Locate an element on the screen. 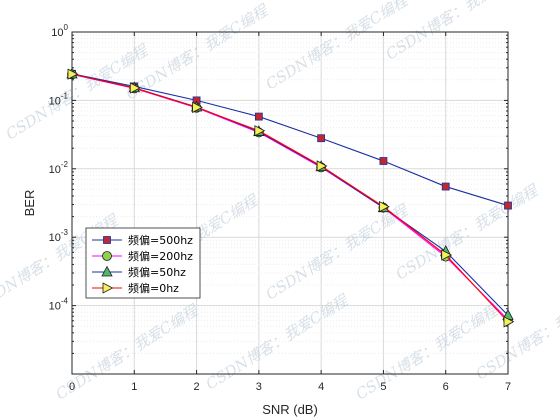 This screenshot has height=420, width=560. x-tick-label: 6 is located at coordinates (446, 387).